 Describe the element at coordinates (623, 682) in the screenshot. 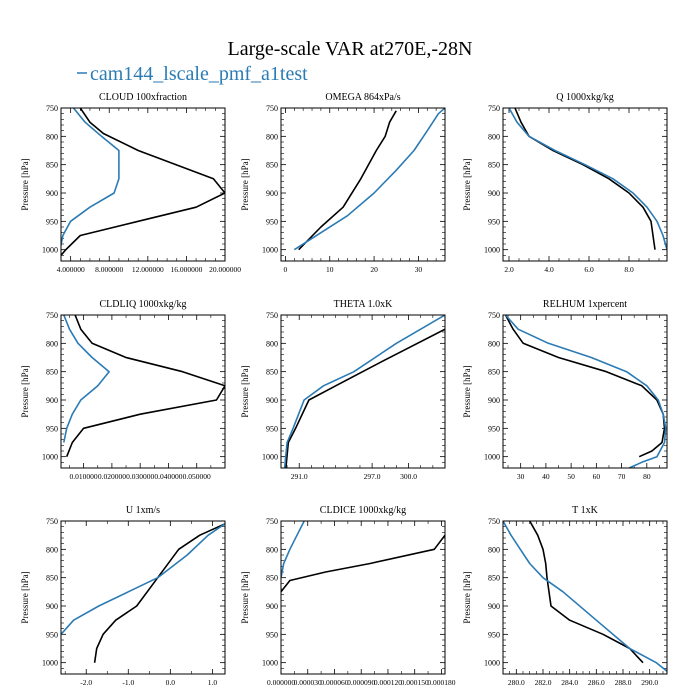

I see `x-tick-label: 288.0` at that location.